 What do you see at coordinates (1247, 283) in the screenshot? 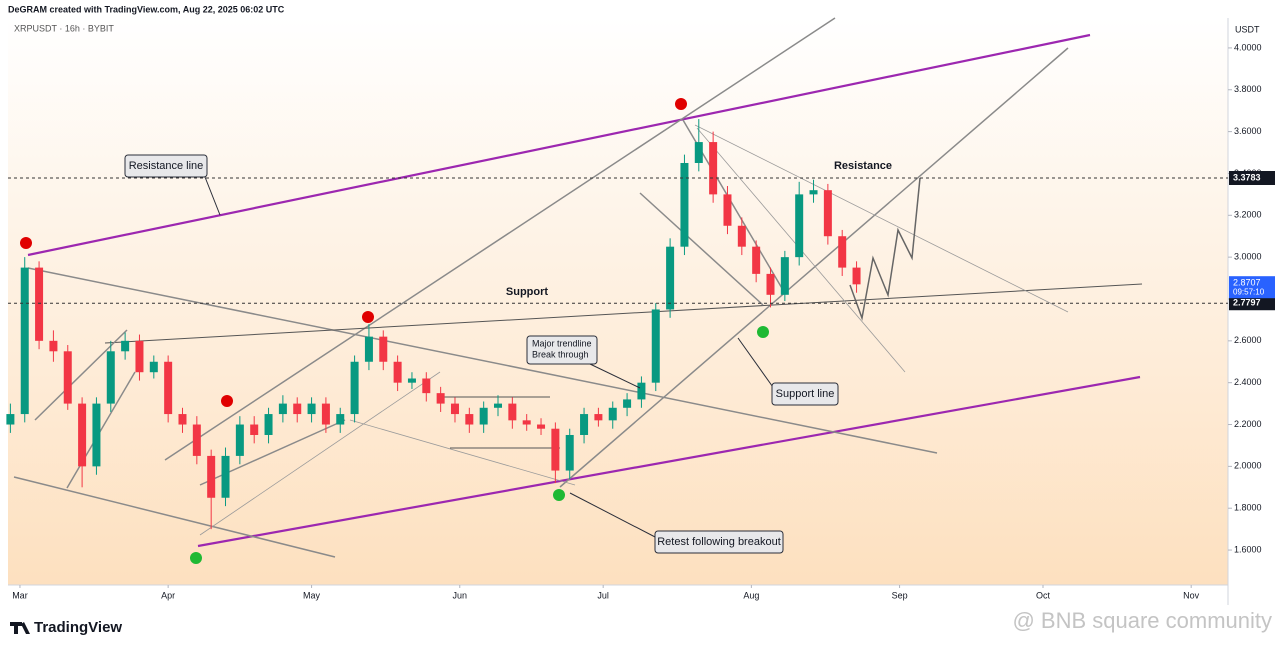
I see `last-price-label: 2.8707` at bounding box center [1247, 283].